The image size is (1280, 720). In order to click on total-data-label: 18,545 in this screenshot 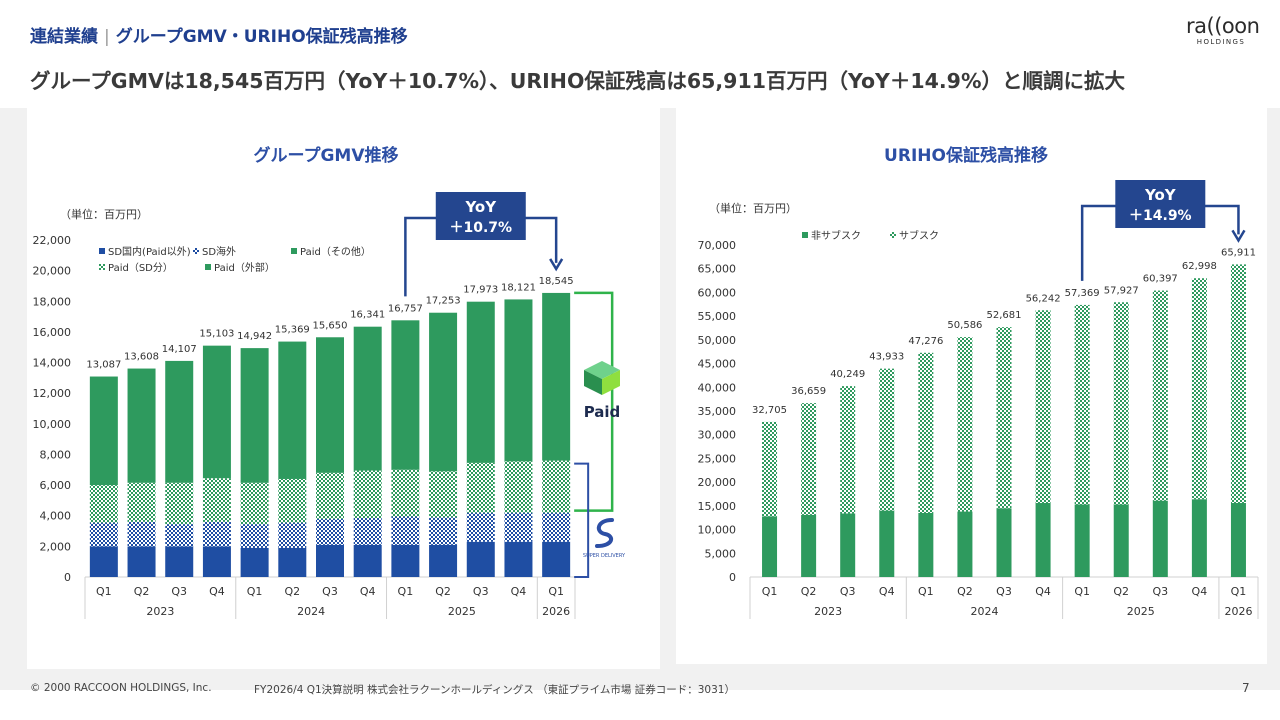, I will do `click(556, 281)`.